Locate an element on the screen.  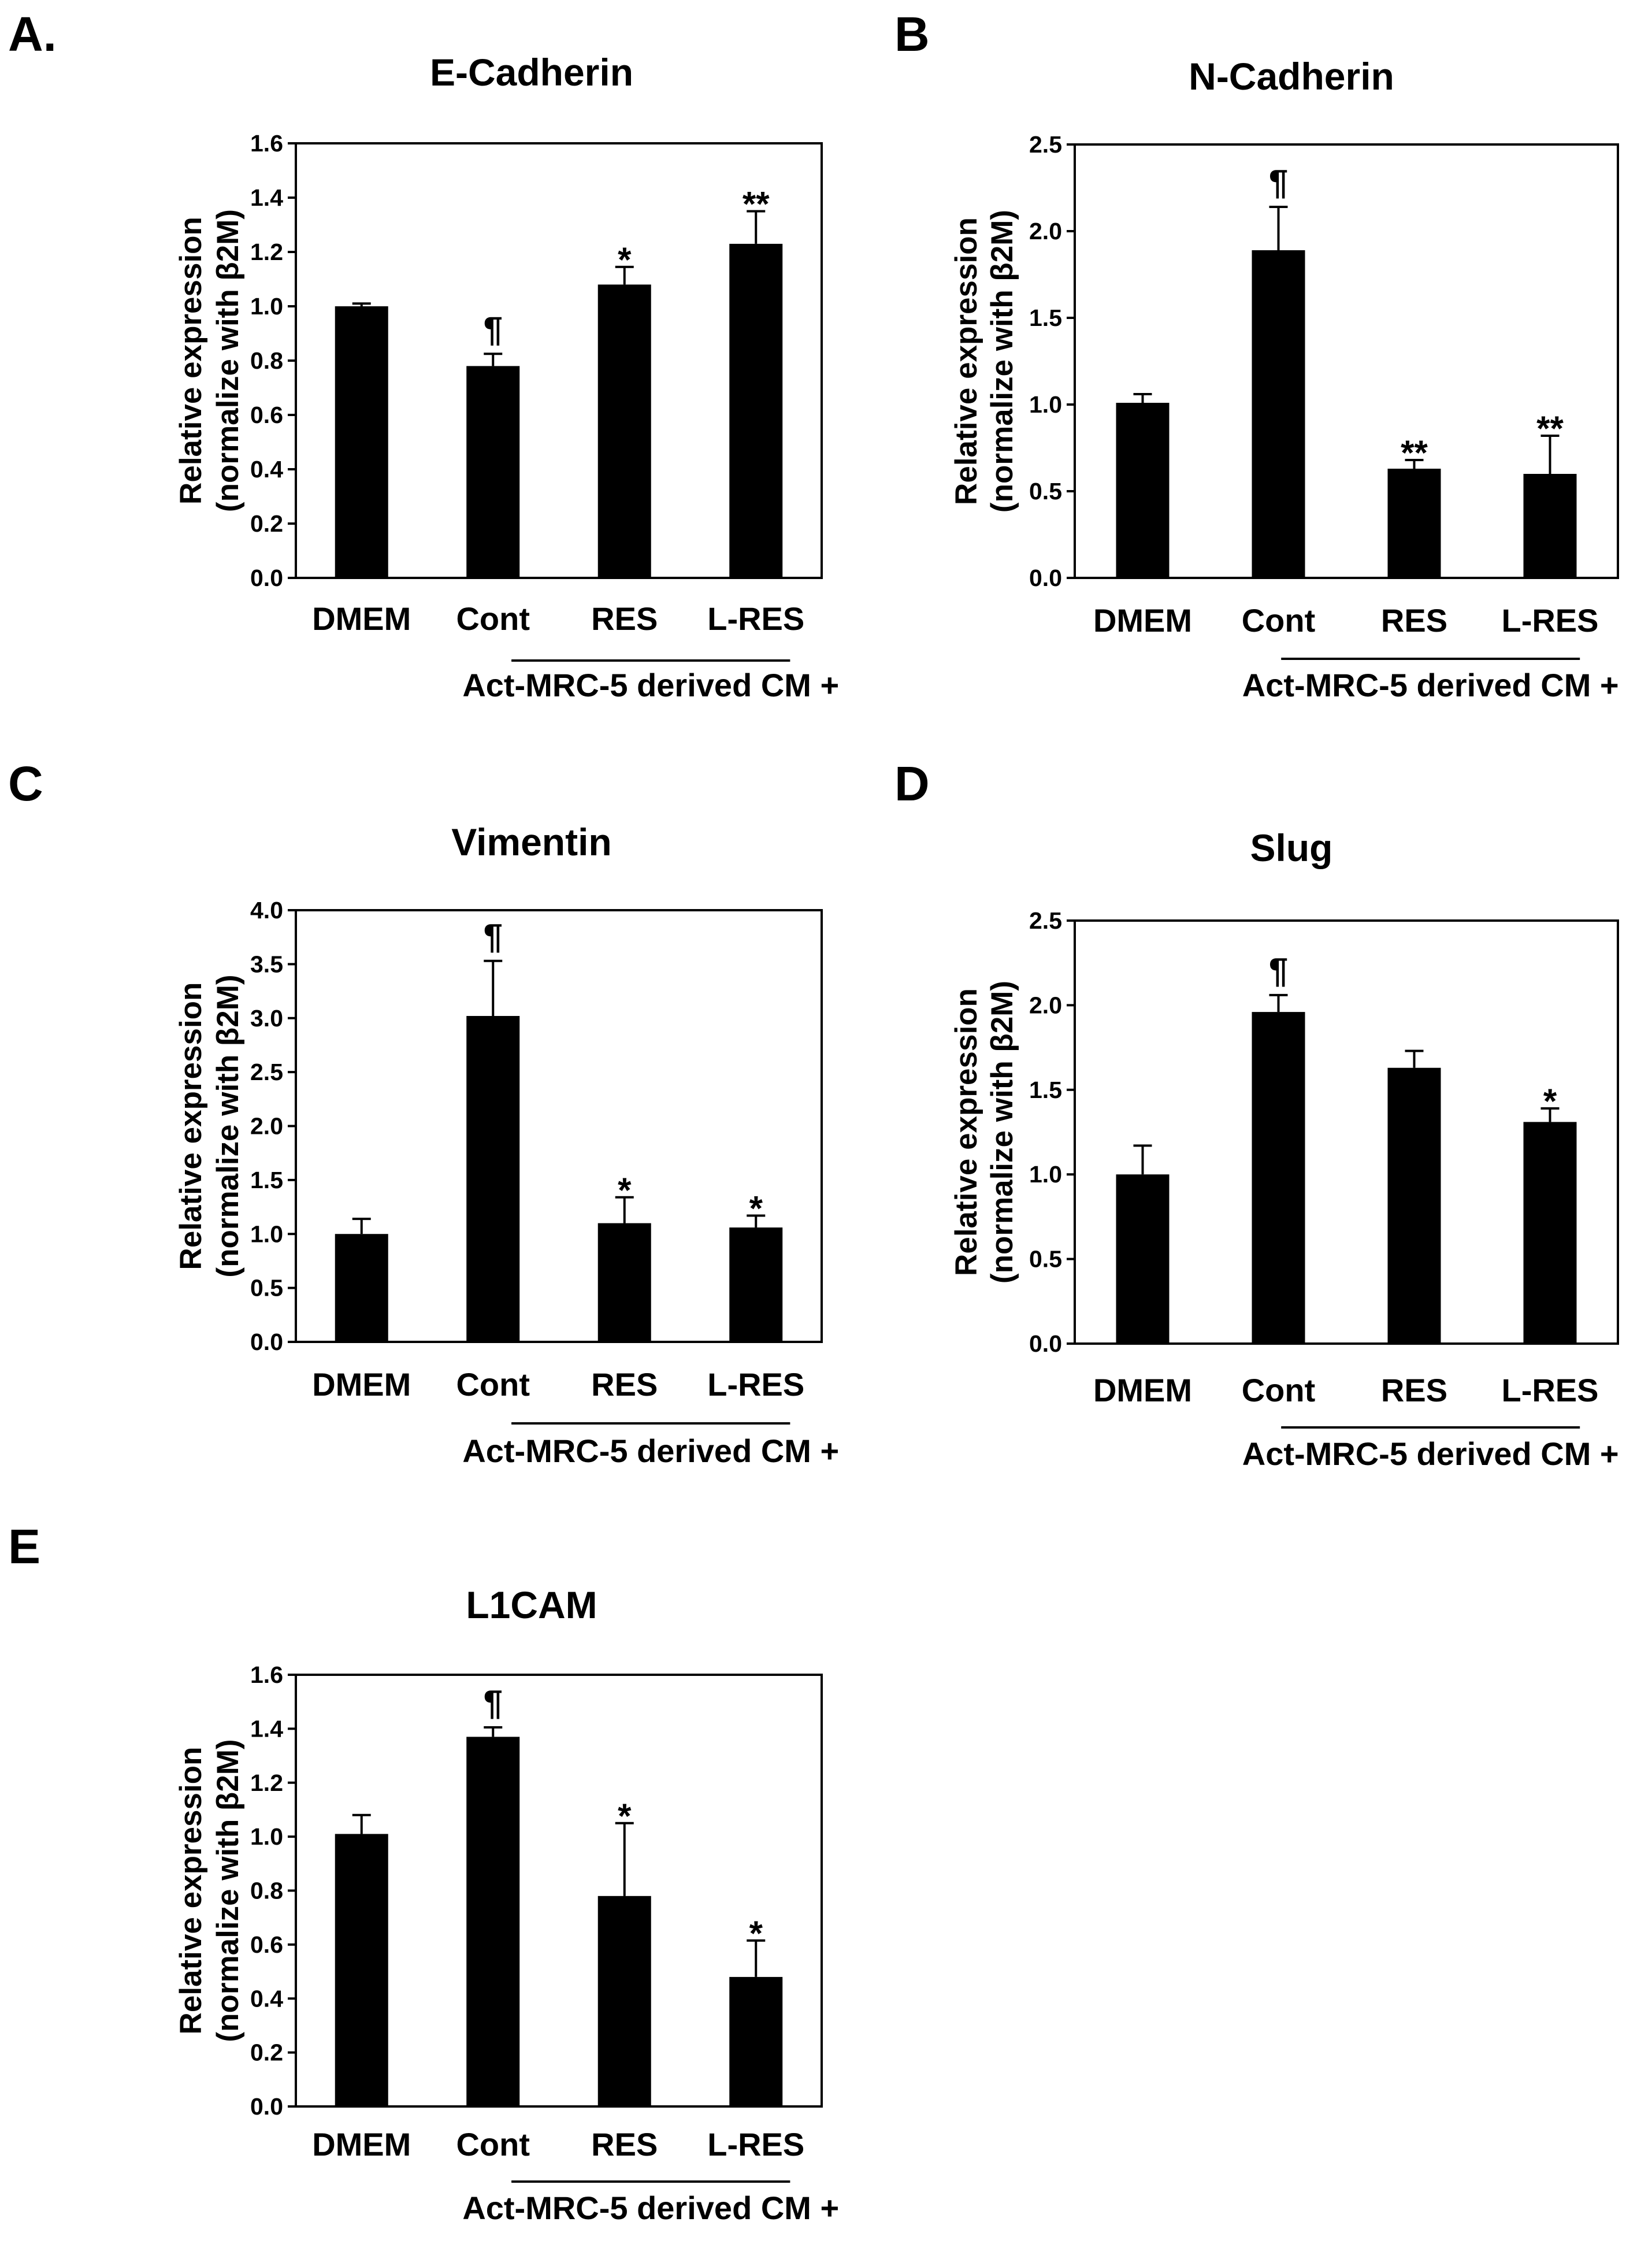
y-tick-label: 3.0 is located at coordinates (266, 1018).